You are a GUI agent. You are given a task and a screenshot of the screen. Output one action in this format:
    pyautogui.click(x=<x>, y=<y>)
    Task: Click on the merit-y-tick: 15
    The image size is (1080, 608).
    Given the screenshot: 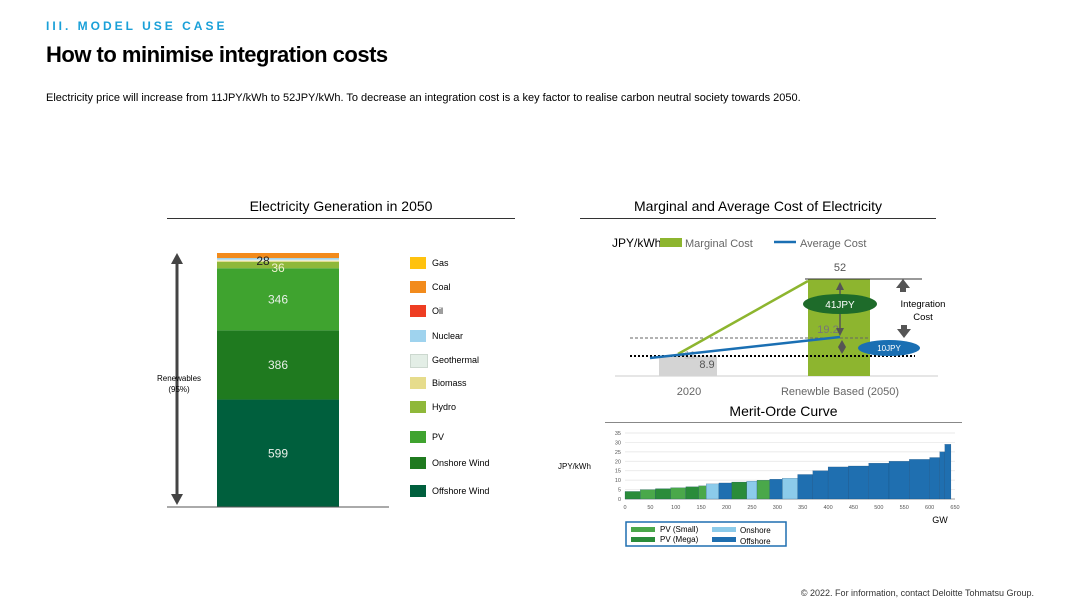 What is the action you would take?
    pyautogui.click(x=618, y=472)
    